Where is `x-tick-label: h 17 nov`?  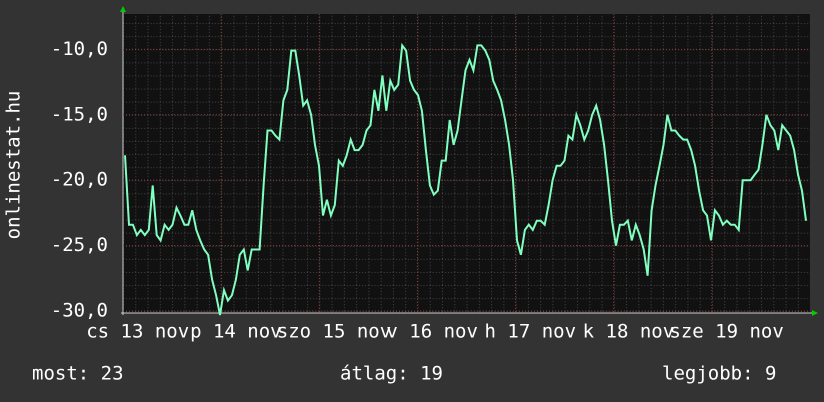
x-tick-label: h 17 nov is located at coordinates (531, 332).